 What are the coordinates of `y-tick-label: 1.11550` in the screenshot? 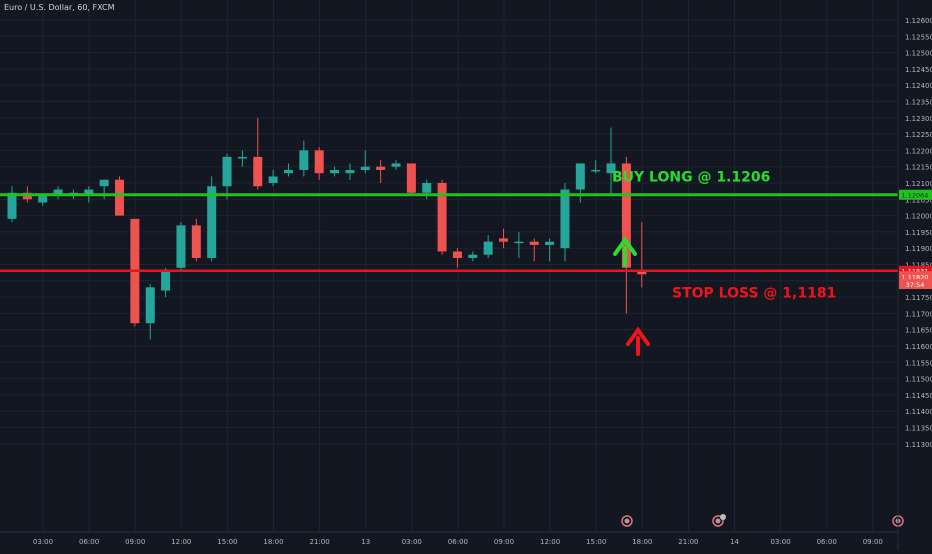 It's located at (918, 363).